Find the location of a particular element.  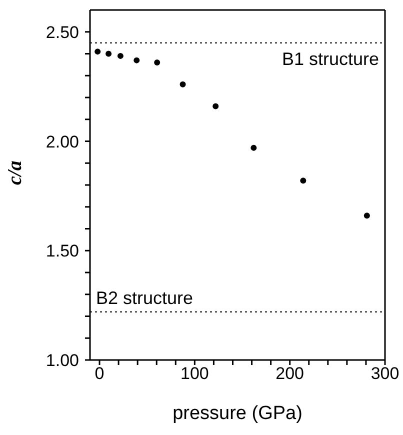

x-tick-label: 0 is located at coordinates (99, 374).